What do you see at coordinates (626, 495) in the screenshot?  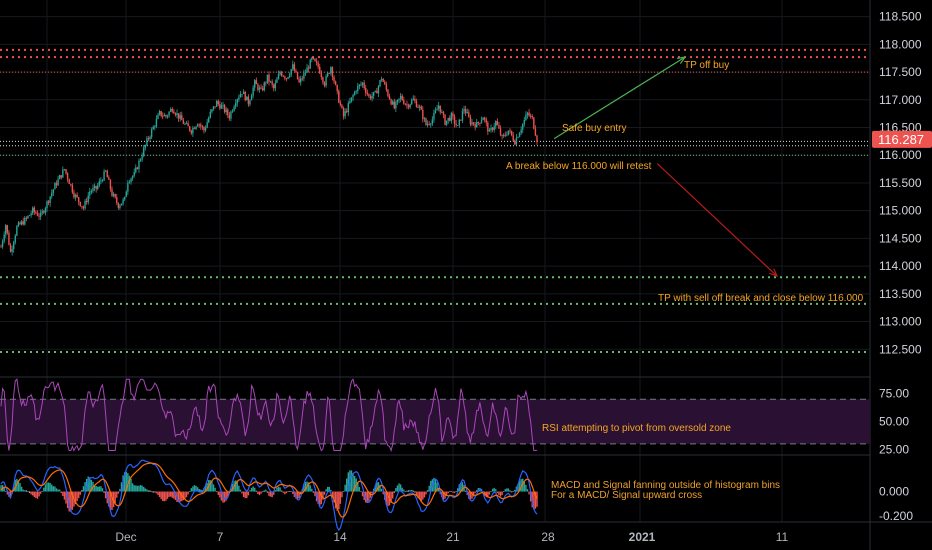 I see `annotation-macd-line2: For a MACD/ Signal upward cross` at bounding box center [626, 495].